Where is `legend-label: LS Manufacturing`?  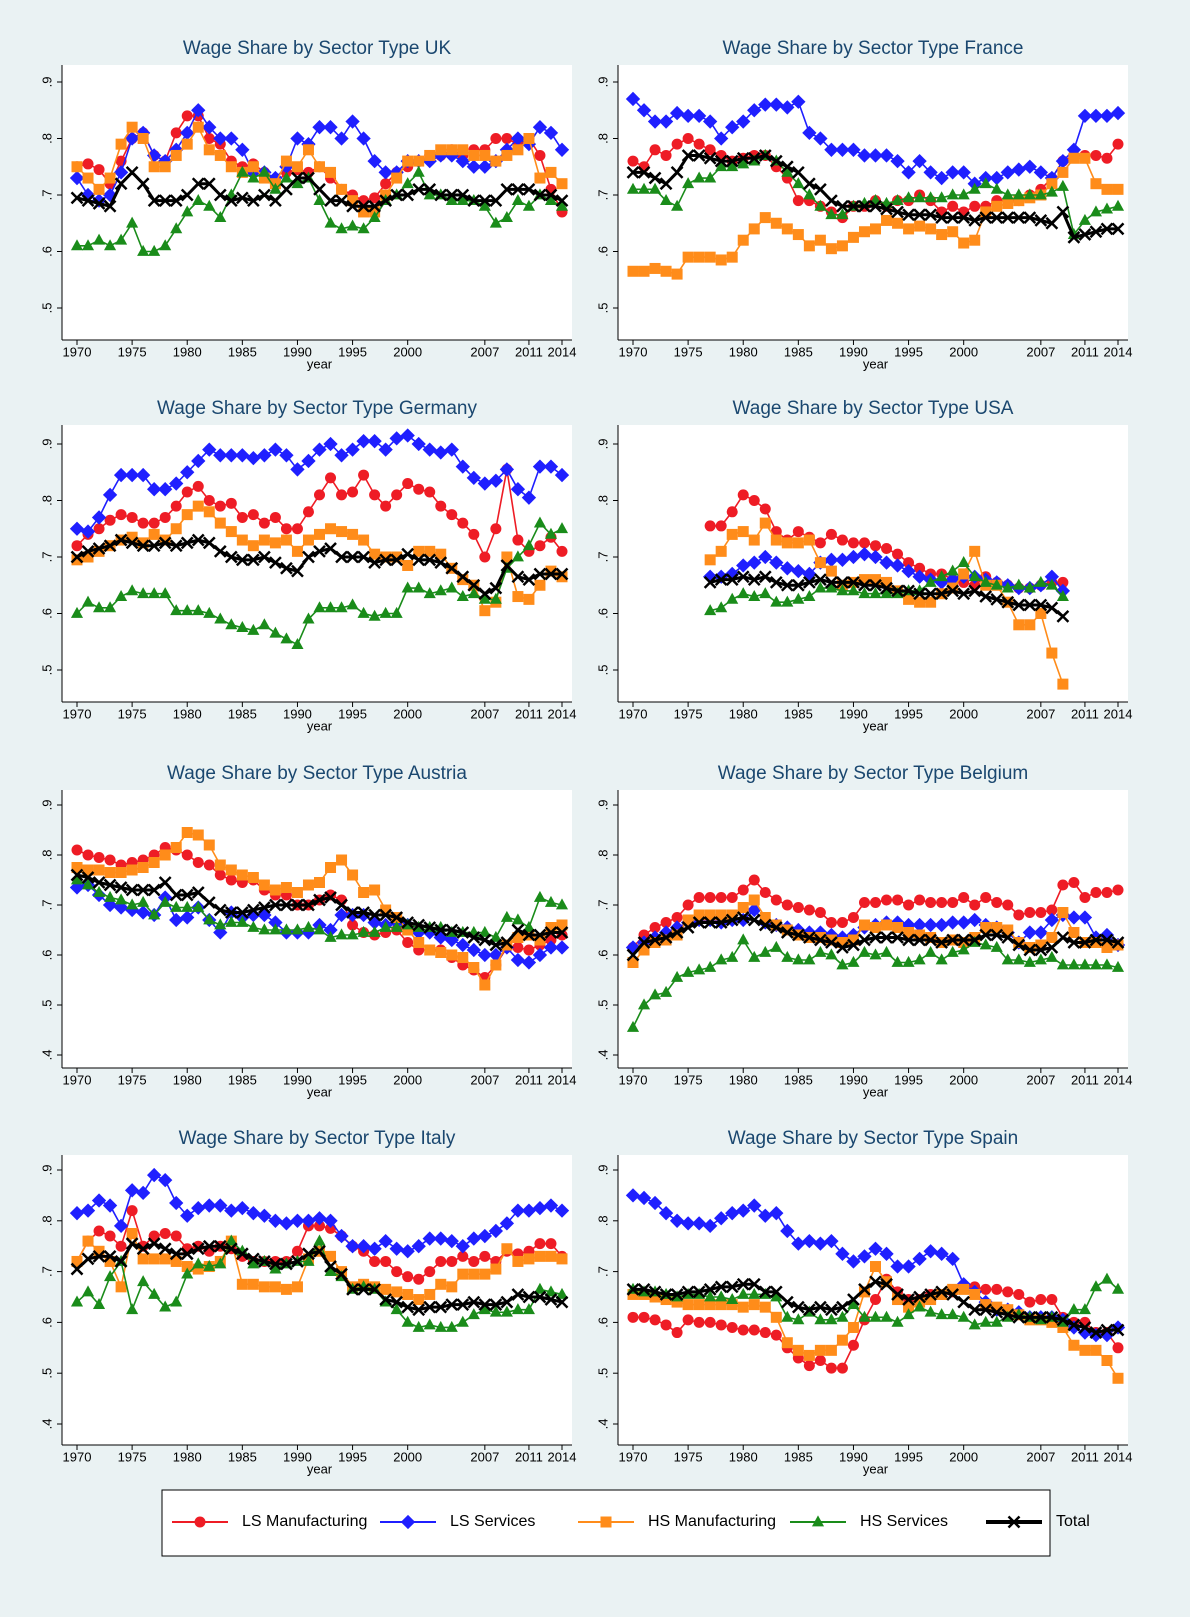 legend-label: LS Manufacturing is located at coordinates (304, 1521).